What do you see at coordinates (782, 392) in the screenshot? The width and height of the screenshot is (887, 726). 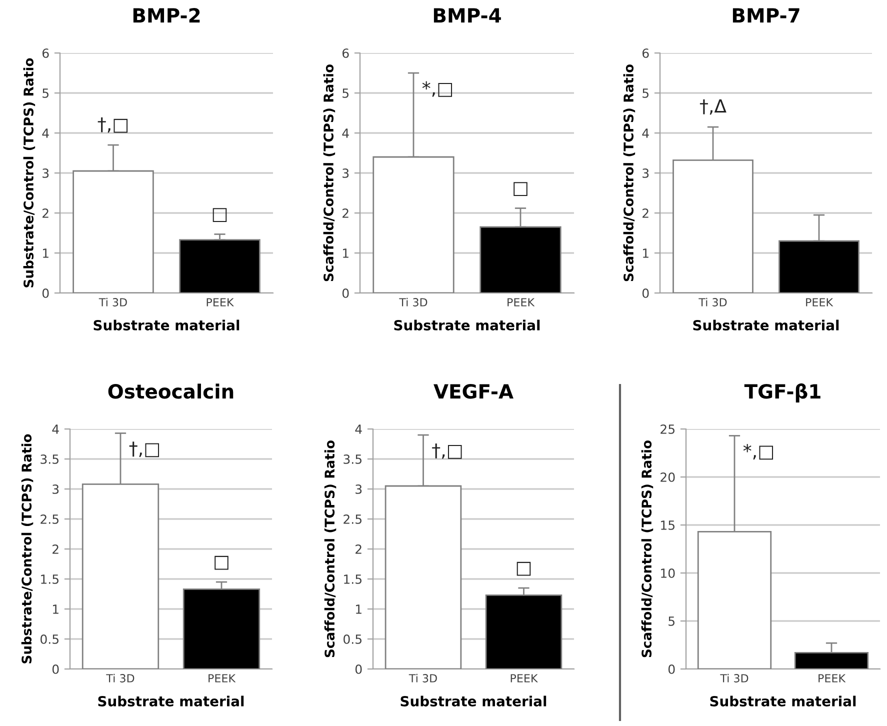 I see `chart-title: TGF-β1` at bounding box center [782, 392].